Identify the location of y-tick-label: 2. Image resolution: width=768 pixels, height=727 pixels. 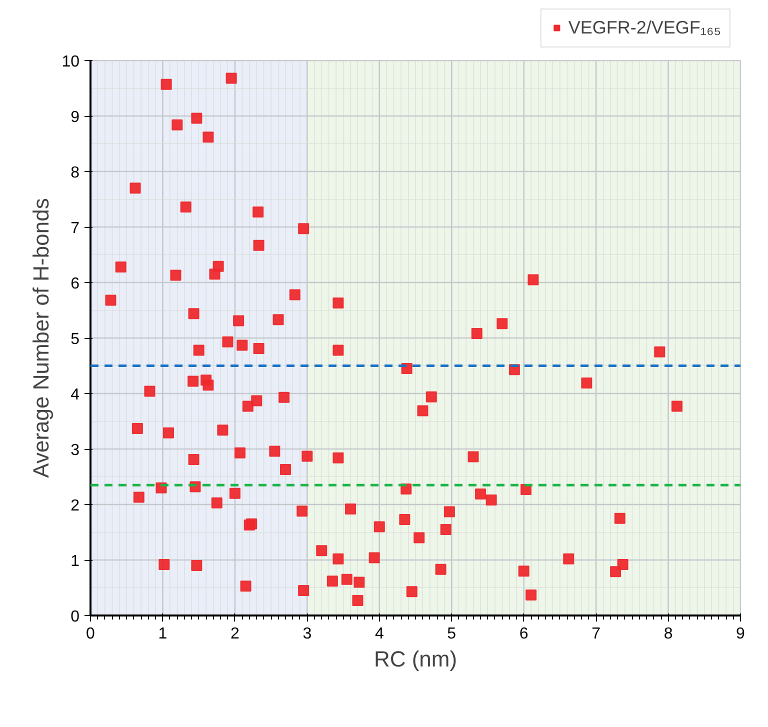
(75, 506).